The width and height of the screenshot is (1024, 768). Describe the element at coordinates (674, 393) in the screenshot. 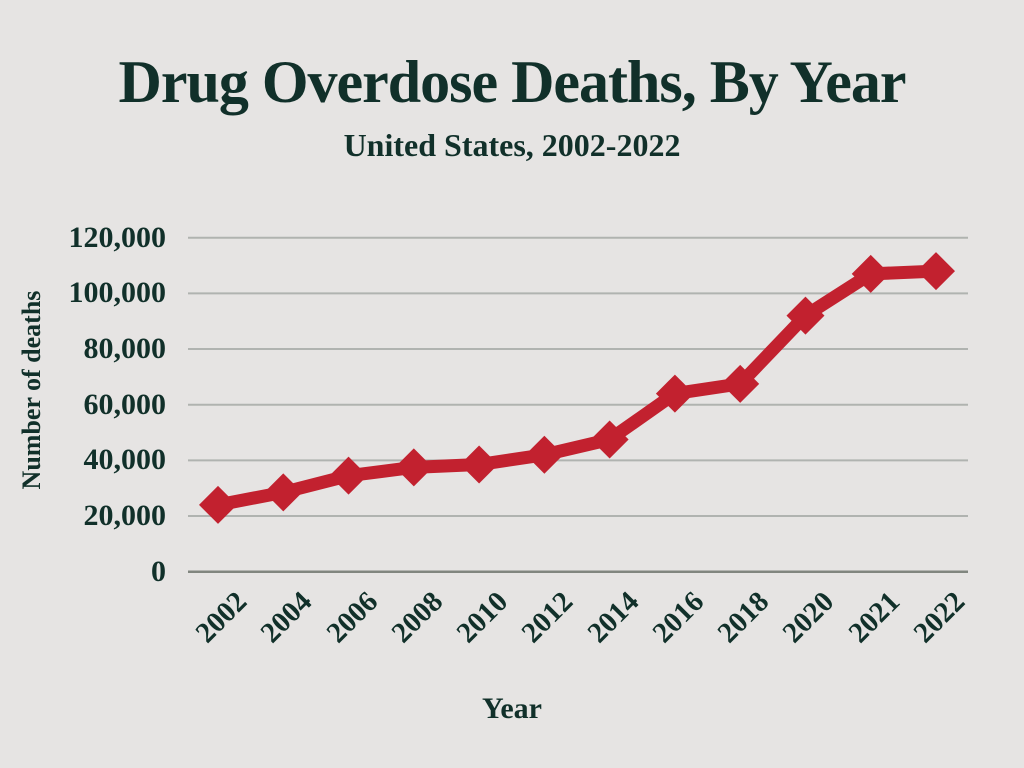

I see `data-point-2016` at that location.